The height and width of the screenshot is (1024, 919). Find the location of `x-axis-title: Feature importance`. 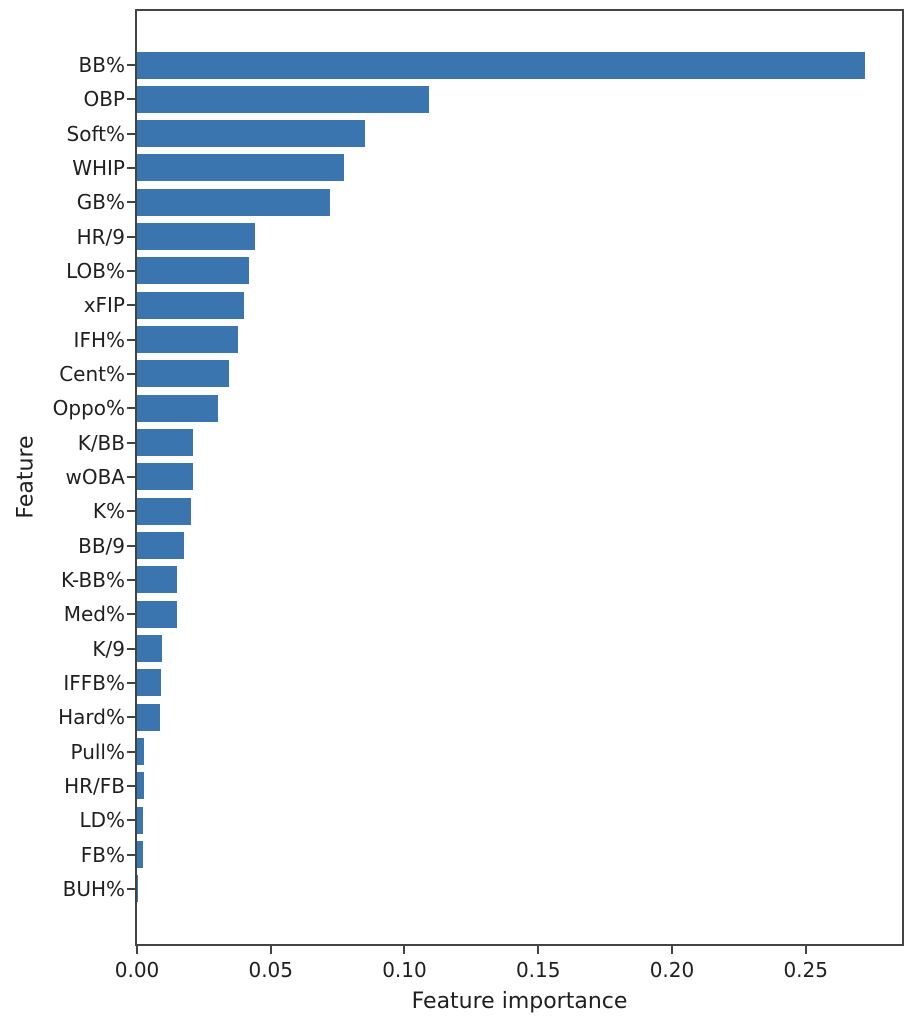

x-axis-title: Feature importance is located at coordinates (519, 1001).